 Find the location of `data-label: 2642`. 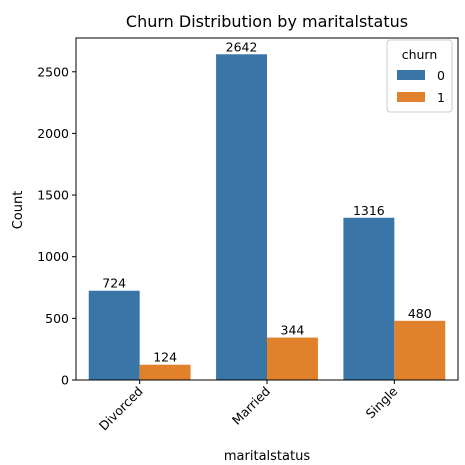

data-label: 2642 is located at coordinates (242, 46).